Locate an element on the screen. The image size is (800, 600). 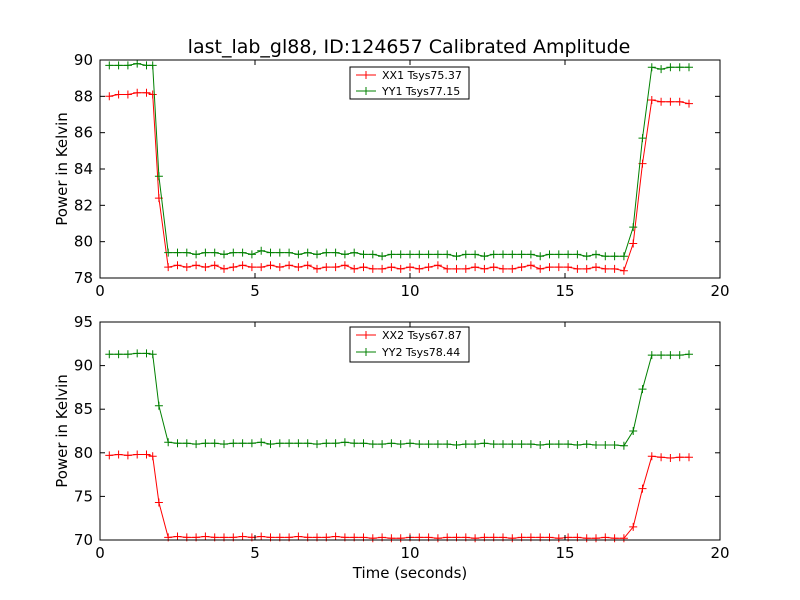
bottom-y-tick-label: 75 is located at coordinates (83, 496).